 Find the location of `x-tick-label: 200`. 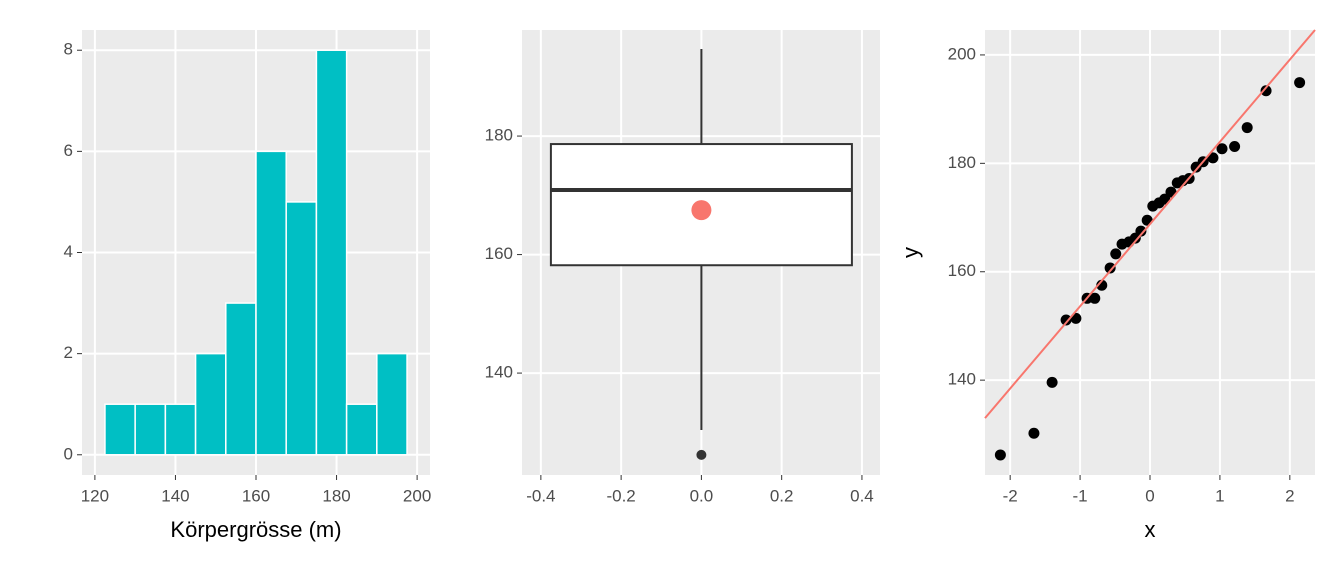

x-tick-label: 200 is located at coordinates (417, 495).